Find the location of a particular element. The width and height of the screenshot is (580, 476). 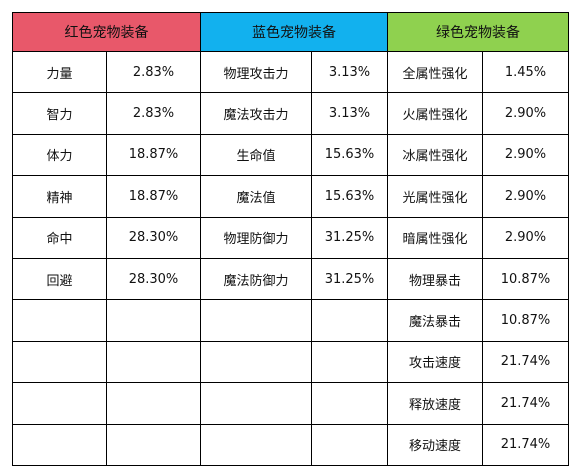

red-stat-name: 精神 is located at coordinates (59, 196).